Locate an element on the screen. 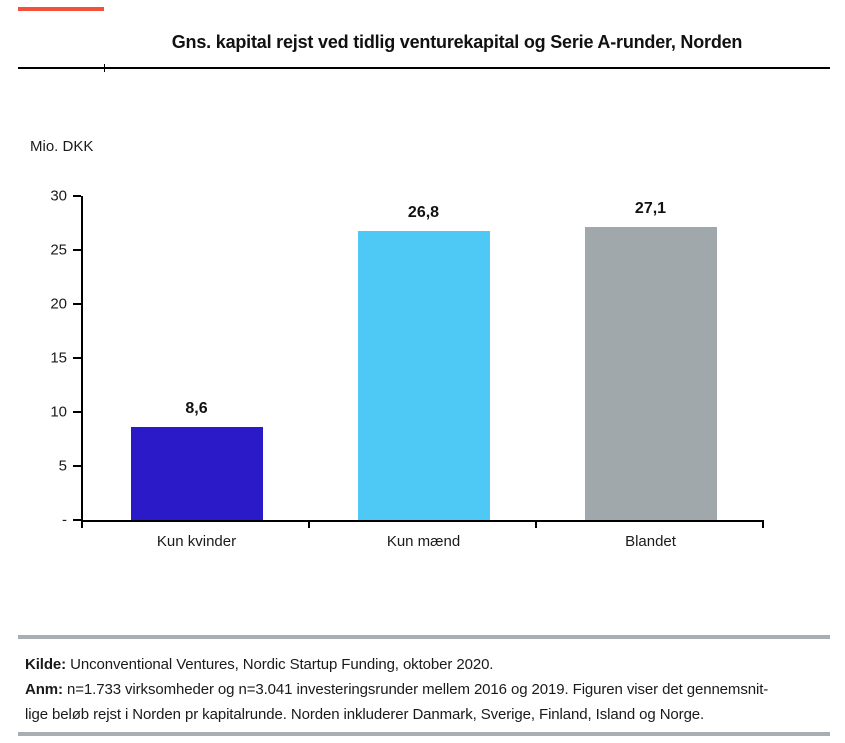 The width and height of the screenshot is (845, 743). y-axis-tick-label: 15 is located at coordinates (58, 358).